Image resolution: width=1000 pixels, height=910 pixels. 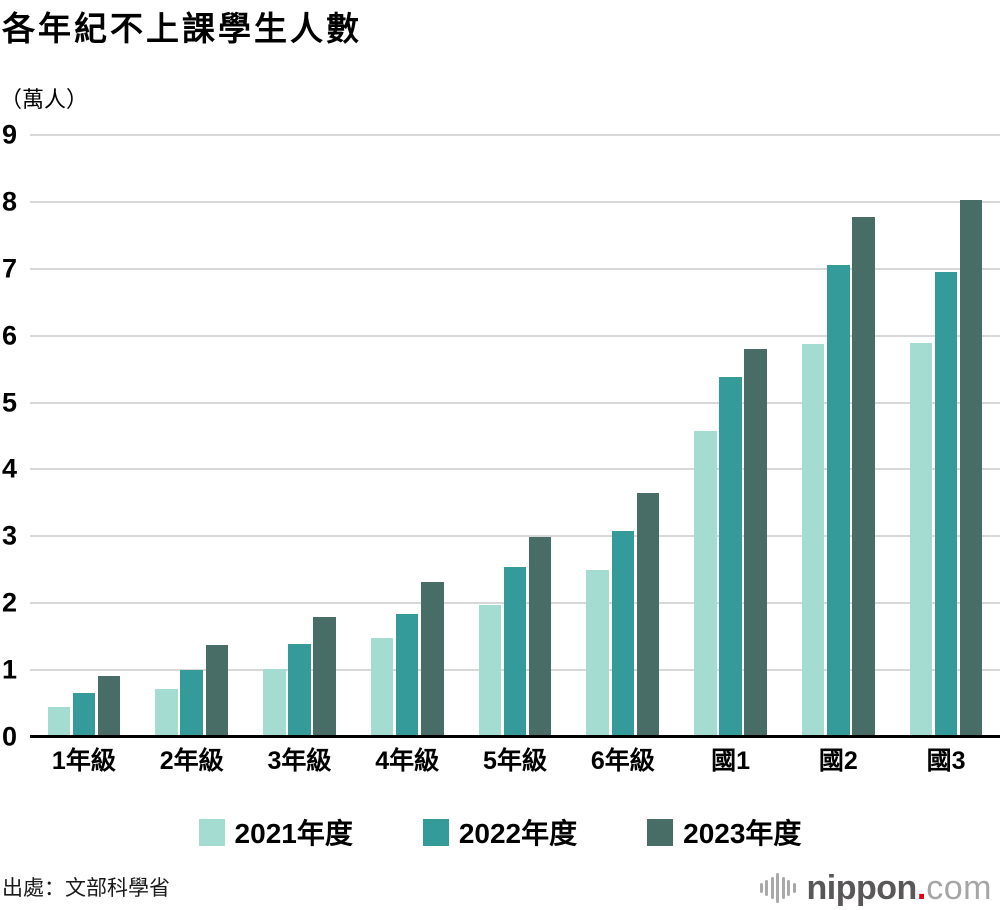 I want to click on bar-series2-cat8, so click(x=838, y=500).